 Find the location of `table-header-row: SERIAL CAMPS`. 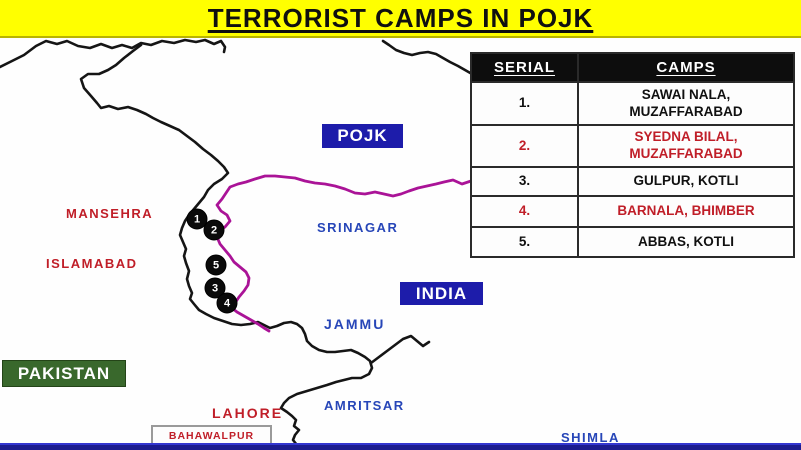

table-header-row: SERIAL CAMPS is located at coordinates (632, 67).